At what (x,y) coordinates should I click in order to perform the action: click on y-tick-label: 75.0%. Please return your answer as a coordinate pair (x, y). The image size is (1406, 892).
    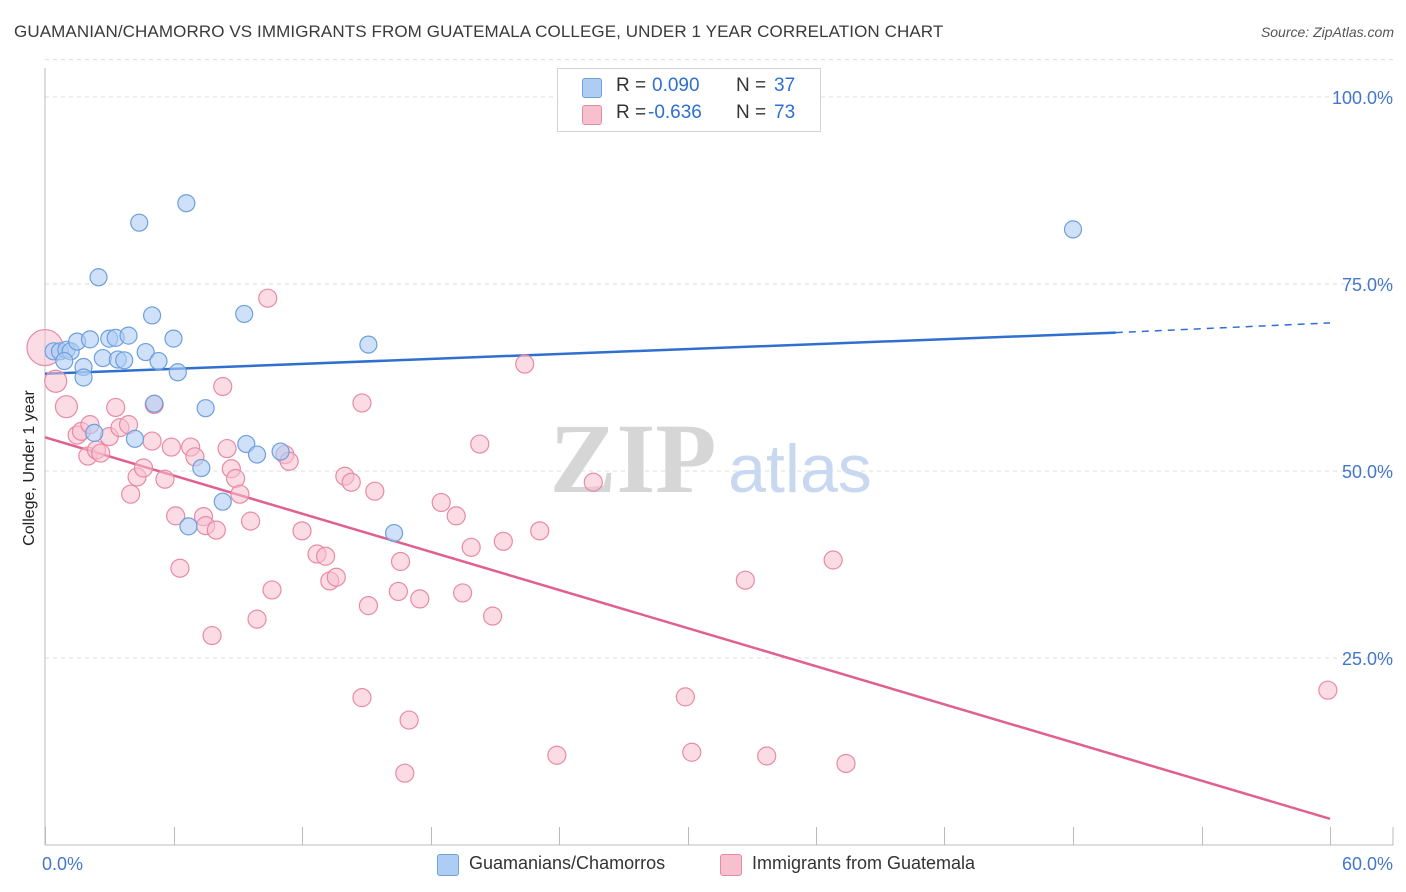
    Looking at the image, I should click on (1367, 285).